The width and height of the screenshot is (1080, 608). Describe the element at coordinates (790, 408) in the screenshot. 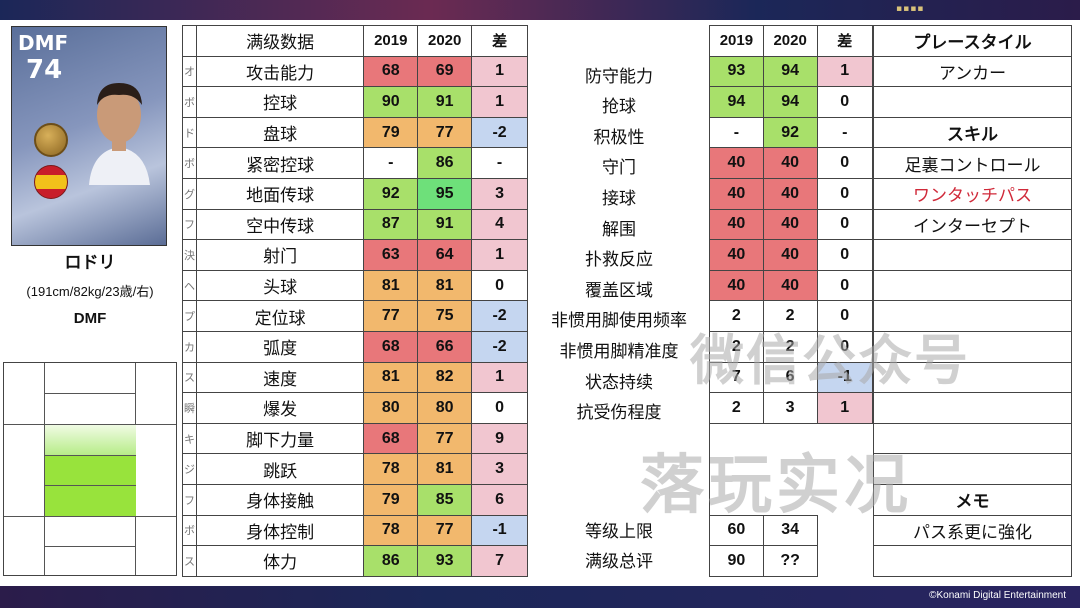

I see `stat-2020: 3` at that location.